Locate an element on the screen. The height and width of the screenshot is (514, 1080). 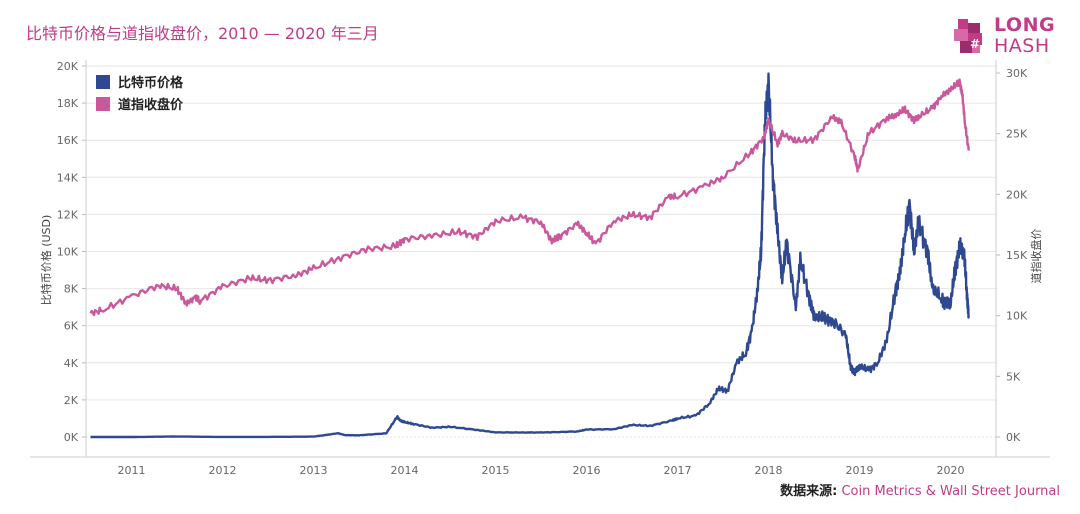
y-tick-label: 18K is located at coordinates (68, 103).